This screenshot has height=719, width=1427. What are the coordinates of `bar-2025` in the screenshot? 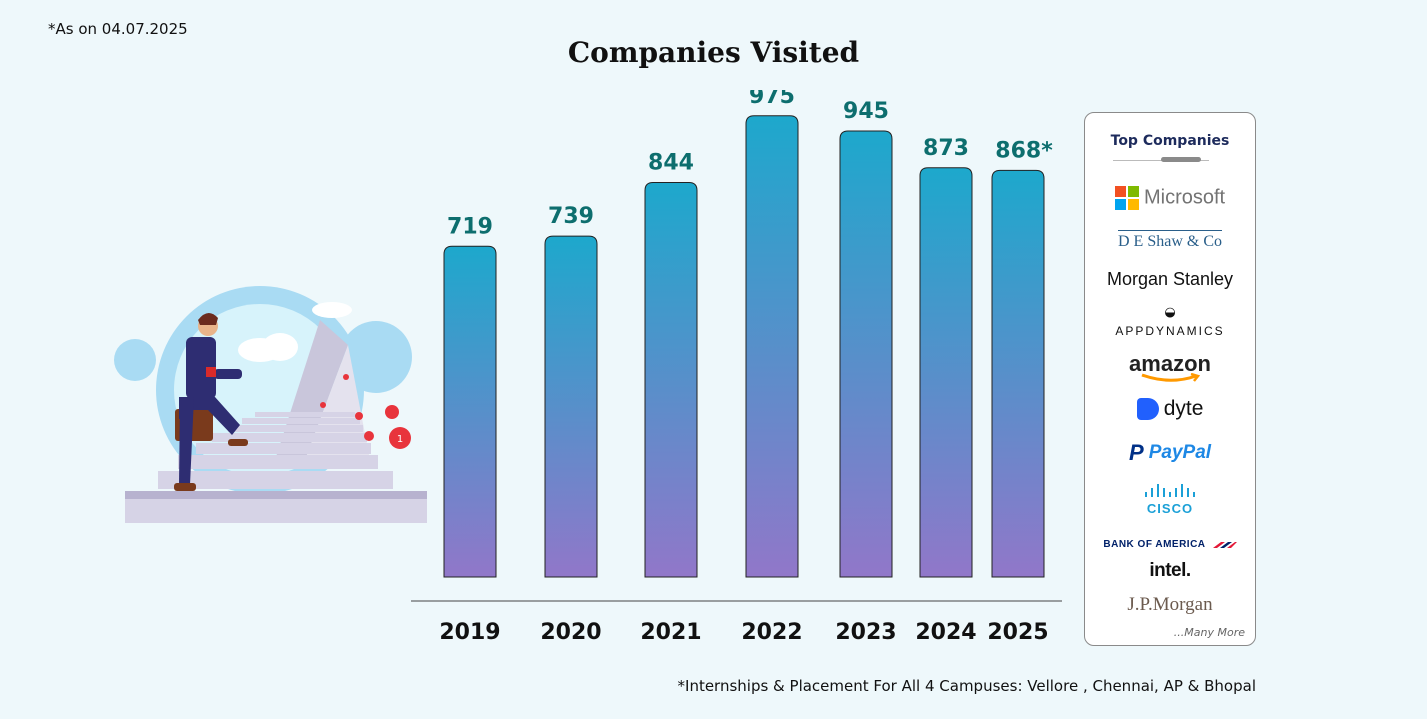 It's located at (1018, 373).